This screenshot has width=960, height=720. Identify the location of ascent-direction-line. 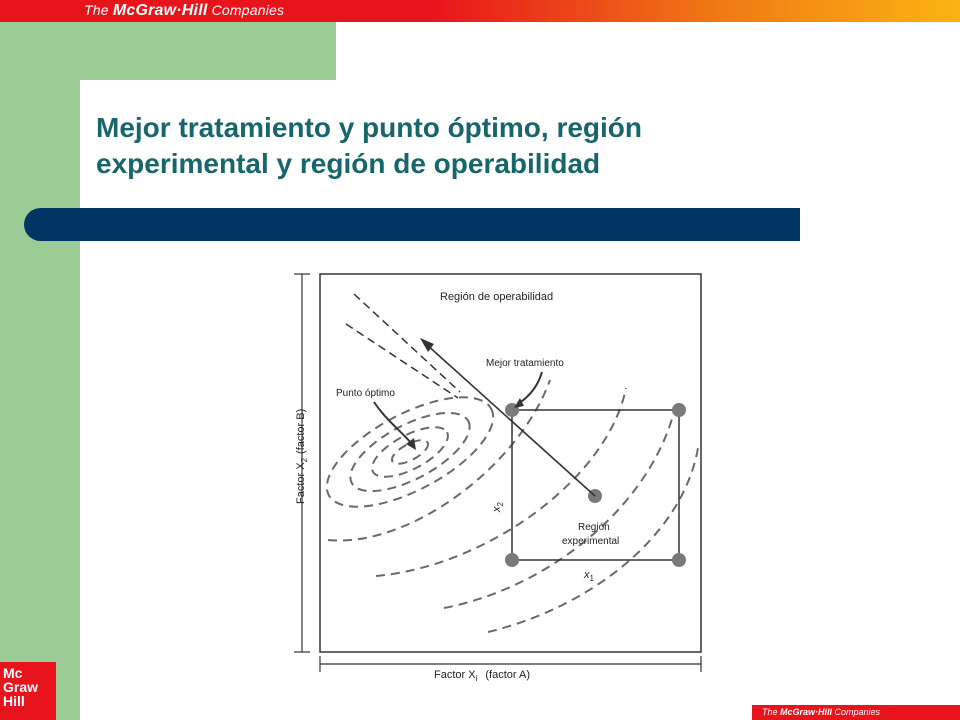
(510, 420).